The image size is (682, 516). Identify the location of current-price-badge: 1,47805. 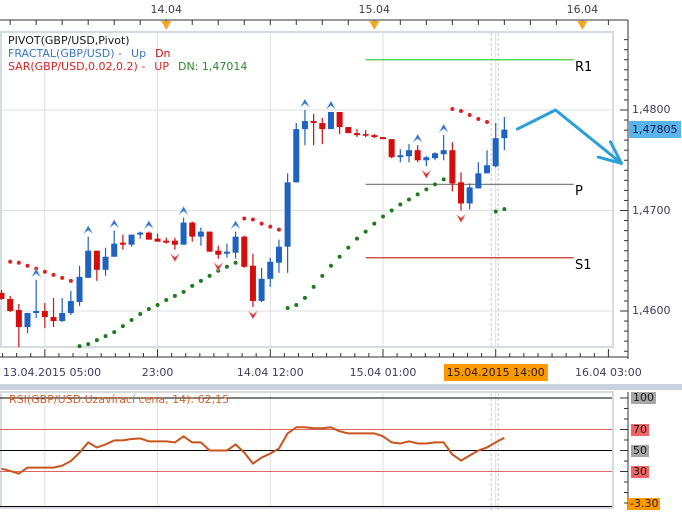
(655, 130).